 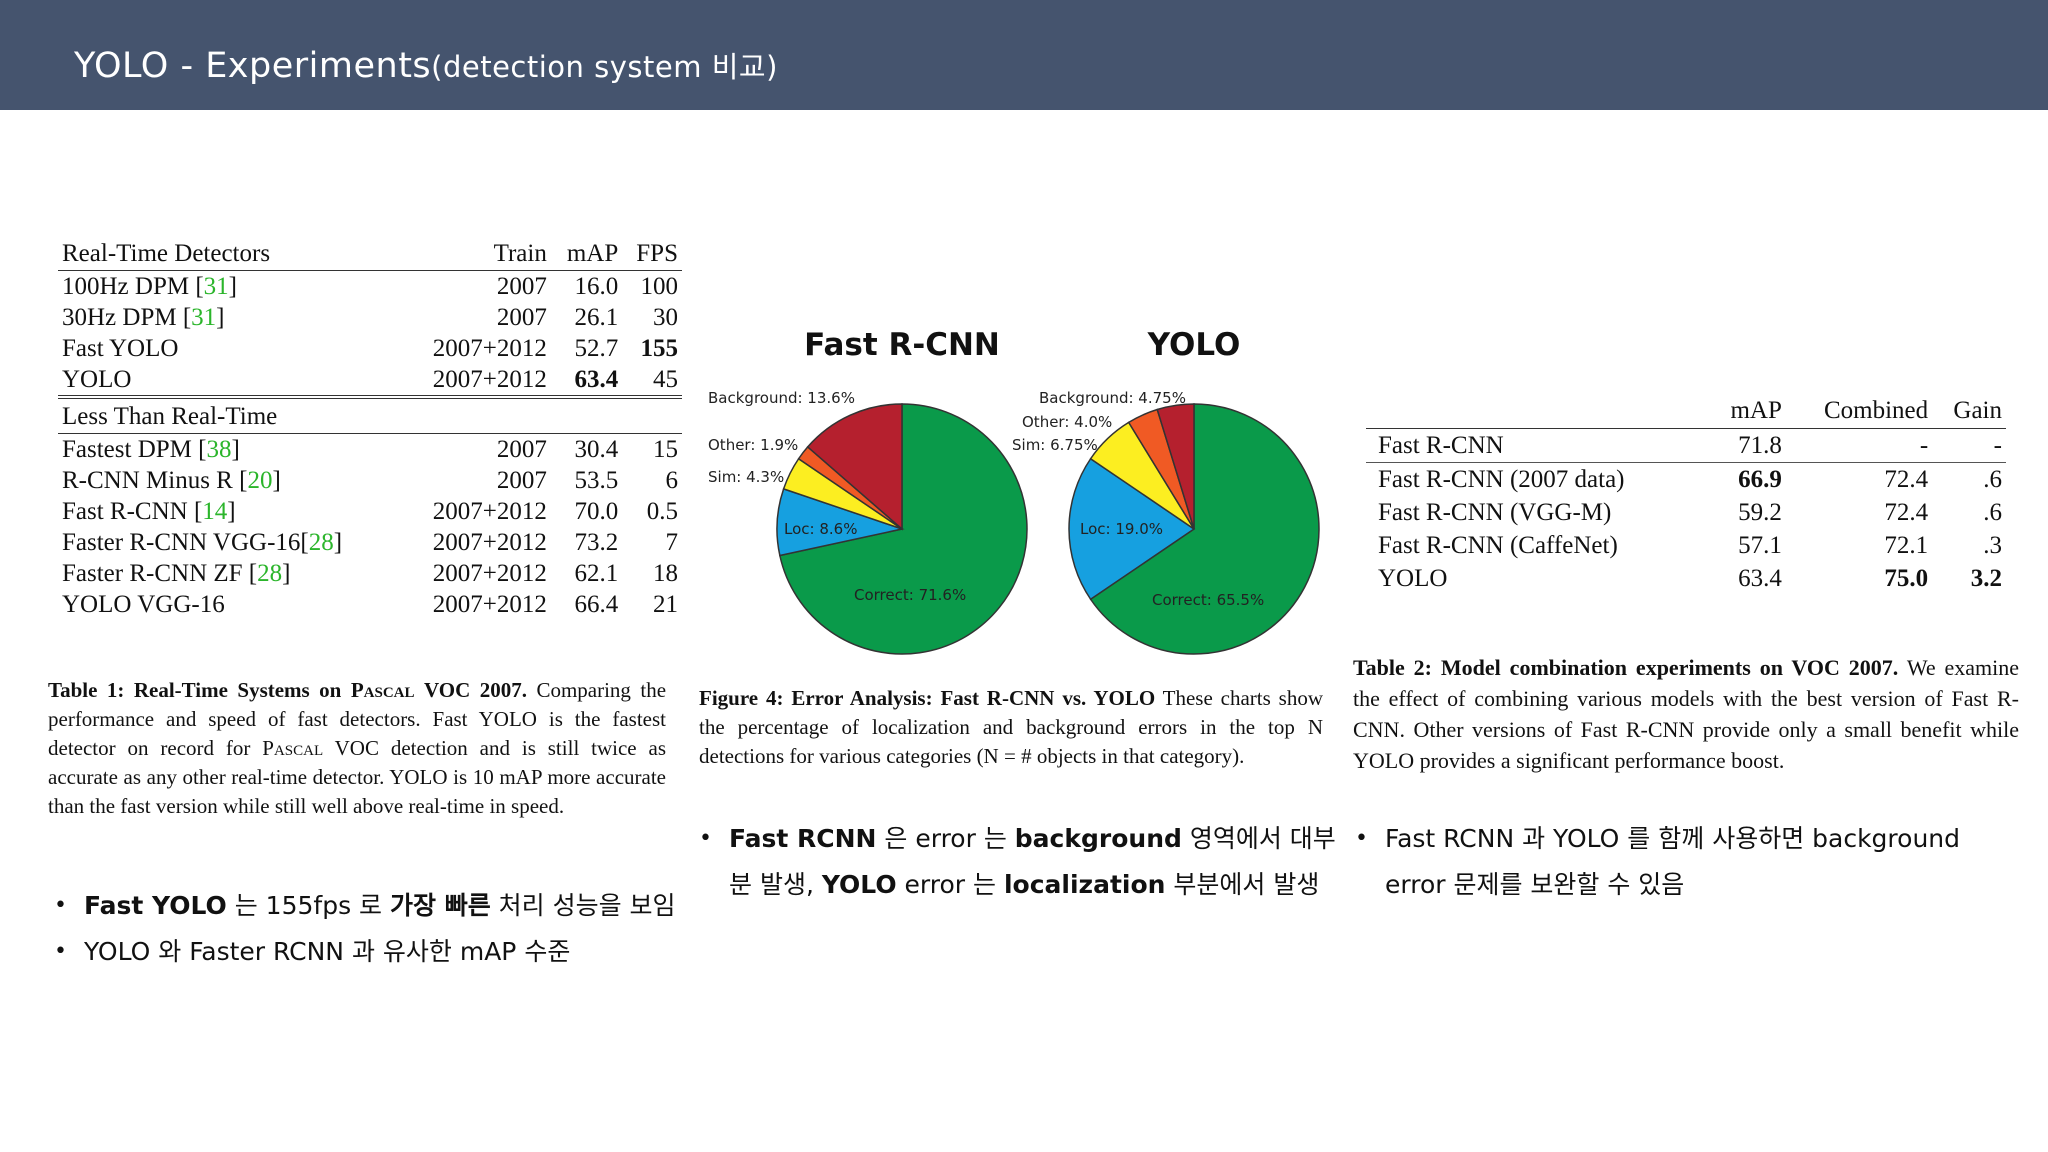 I want to click on gain-cell: -, so click(x=1969, y=445).